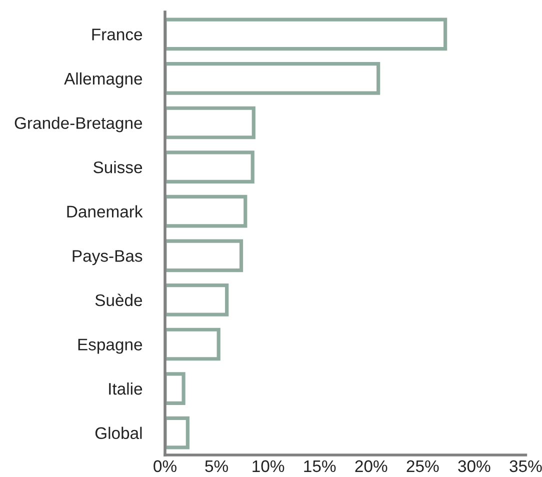 The image size is (542, 477). Describe the element at coordinates (320, 466) in the screenshot. I see `x-tick-label: 15%` at that location.